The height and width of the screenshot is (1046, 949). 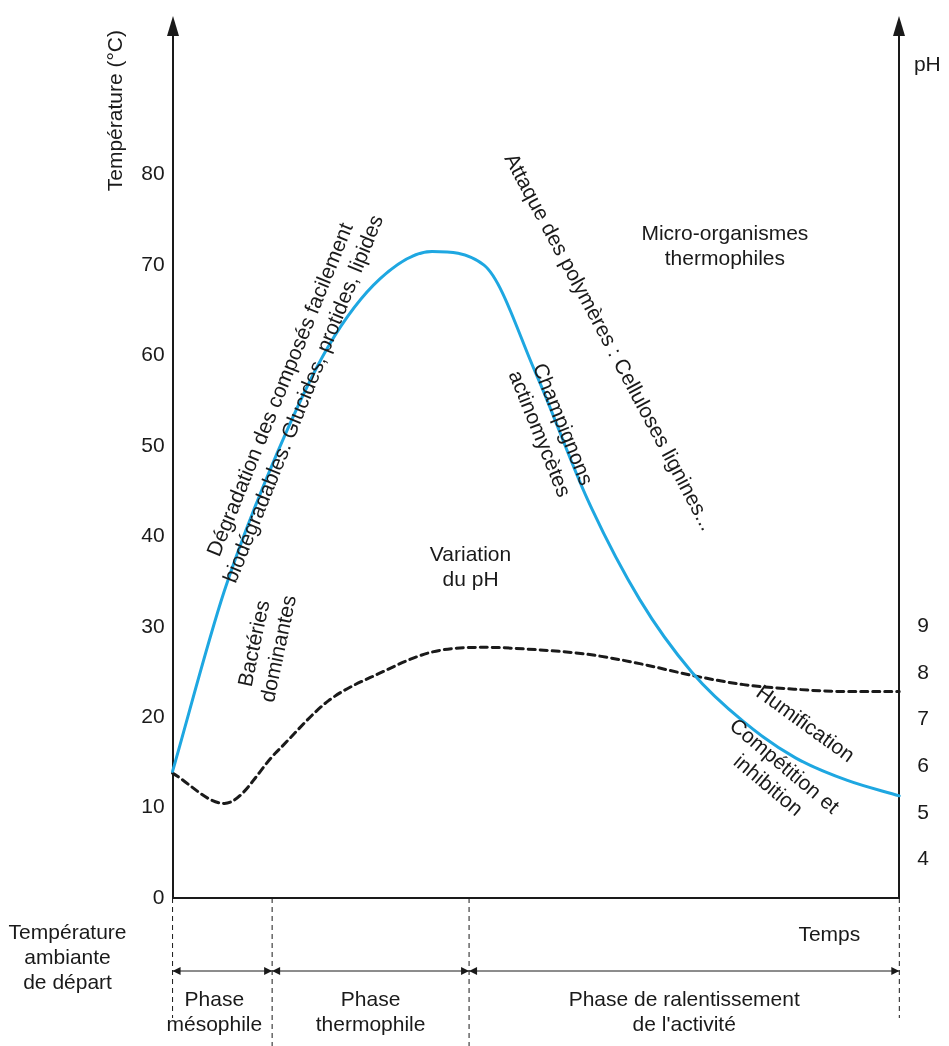 I want to click on y2-tick-label: 6, so click(x=923, y=764).